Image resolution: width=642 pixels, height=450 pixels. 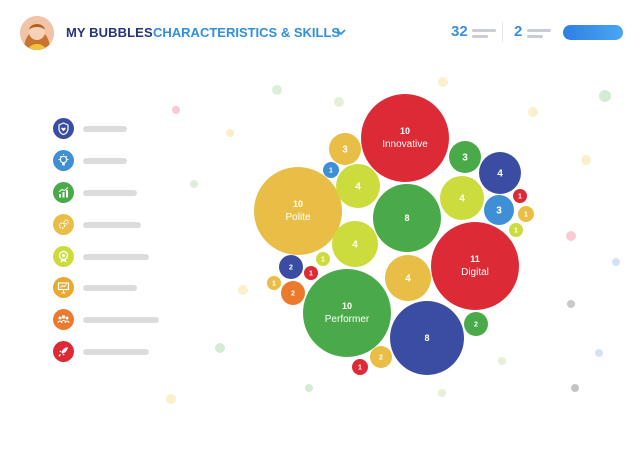 I want to click on bubble-innovative: 10 Innovative, so click(x=405, y=138).